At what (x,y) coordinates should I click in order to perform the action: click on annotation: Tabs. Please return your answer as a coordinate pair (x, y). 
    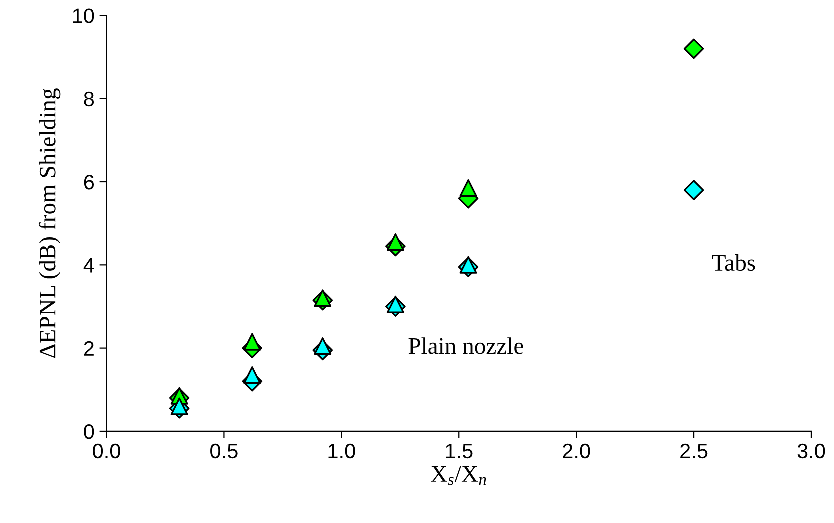
    Looking at the image, I should click on (734, 263).